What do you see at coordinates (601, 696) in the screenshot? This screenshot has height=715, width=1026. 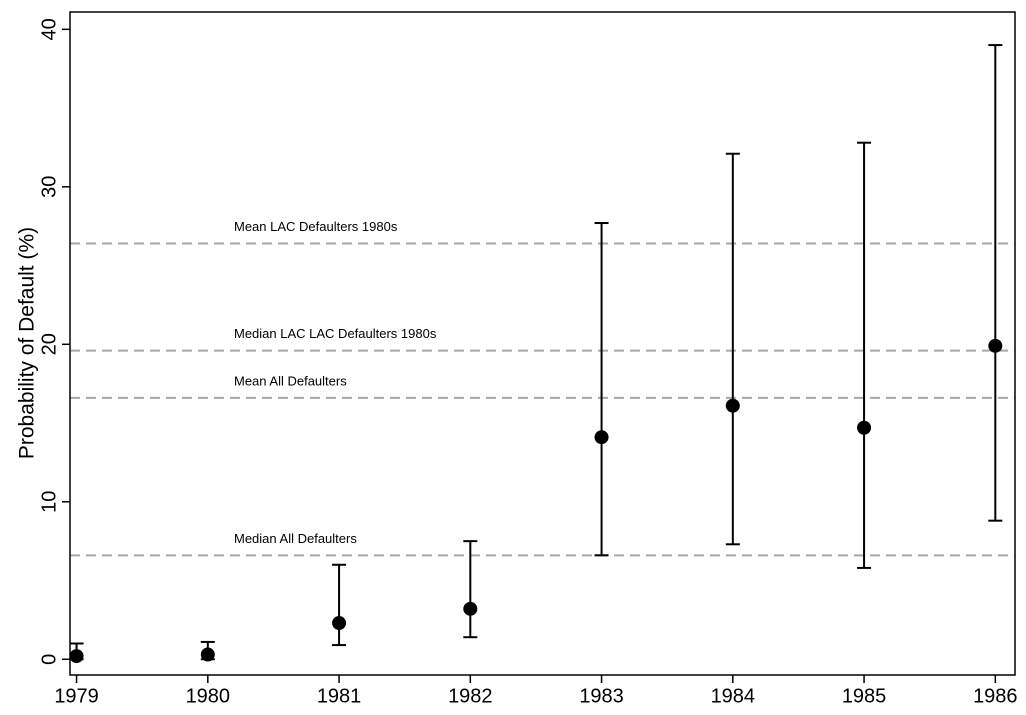 I see `x-tick-label: 1983` at bounding box center [601, 696].